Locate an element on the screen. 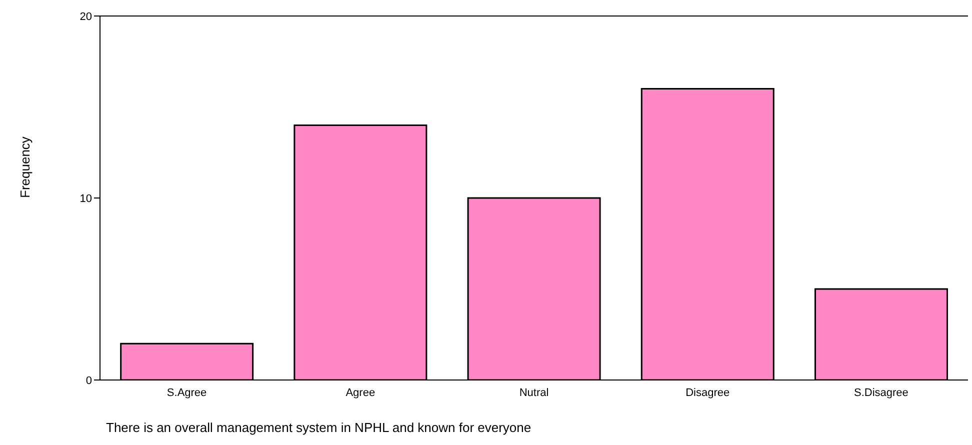 This screenshot has height=445, width=972. x-tick-label: S.Disagree is located at coordinates (881, 392).